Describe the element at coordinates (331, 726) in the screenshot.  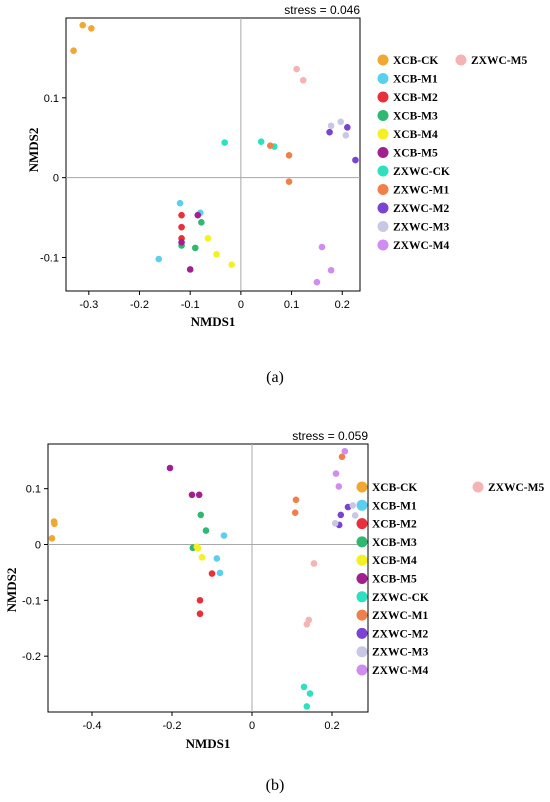
I see `x-tick-label: 0.2` at that location.